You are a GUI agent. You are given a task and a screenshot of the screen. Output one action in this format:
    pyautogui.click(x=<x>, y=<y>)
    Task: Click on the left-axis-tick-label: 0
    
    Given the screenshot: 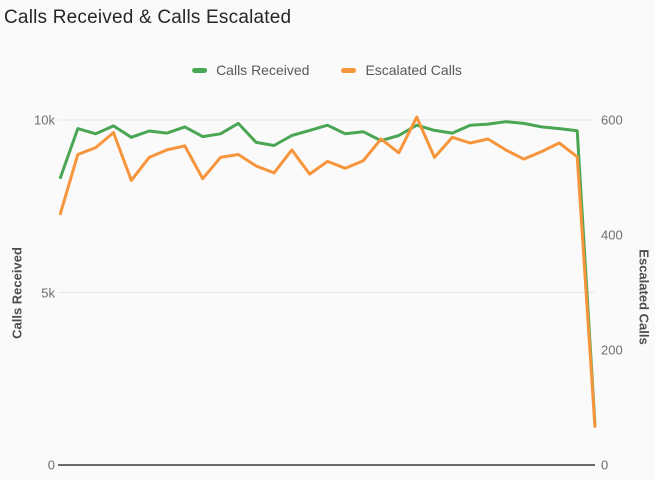 What is the action you would take?
    pyautogui.click(x=51, y=465)
    